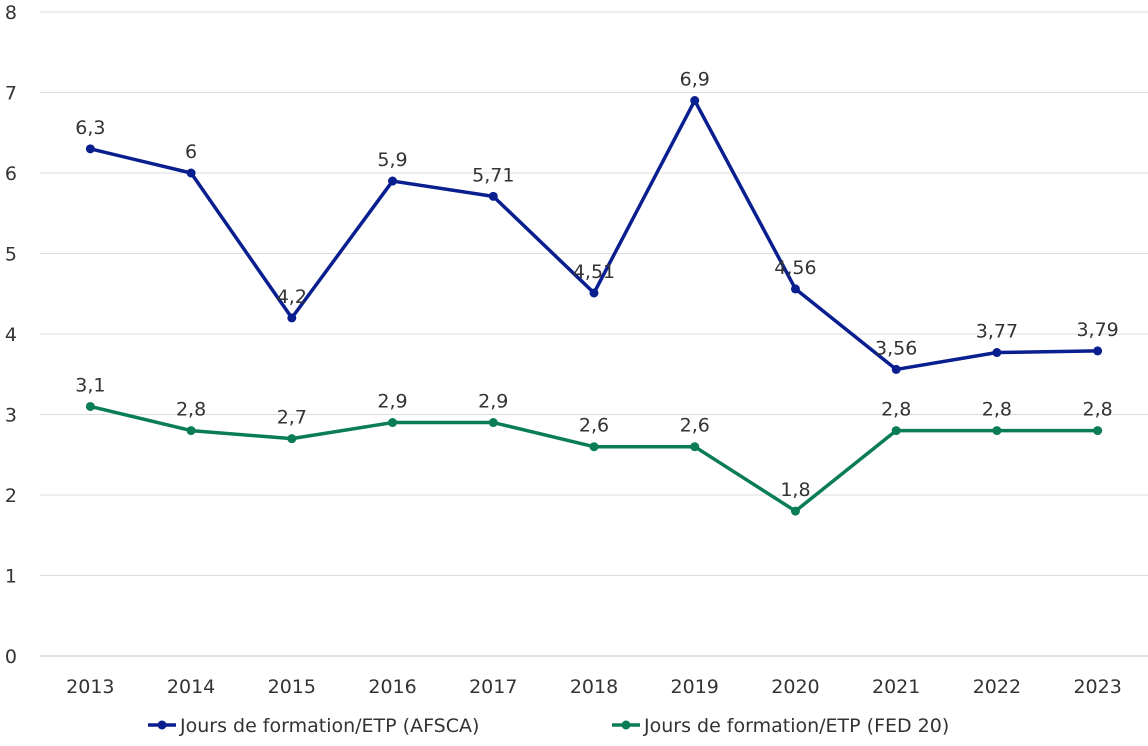 The image size is (1148, 746). Describe the element at coordinates (11, 496) in the screenshot. I see `y-tick-label: 2` at that location.